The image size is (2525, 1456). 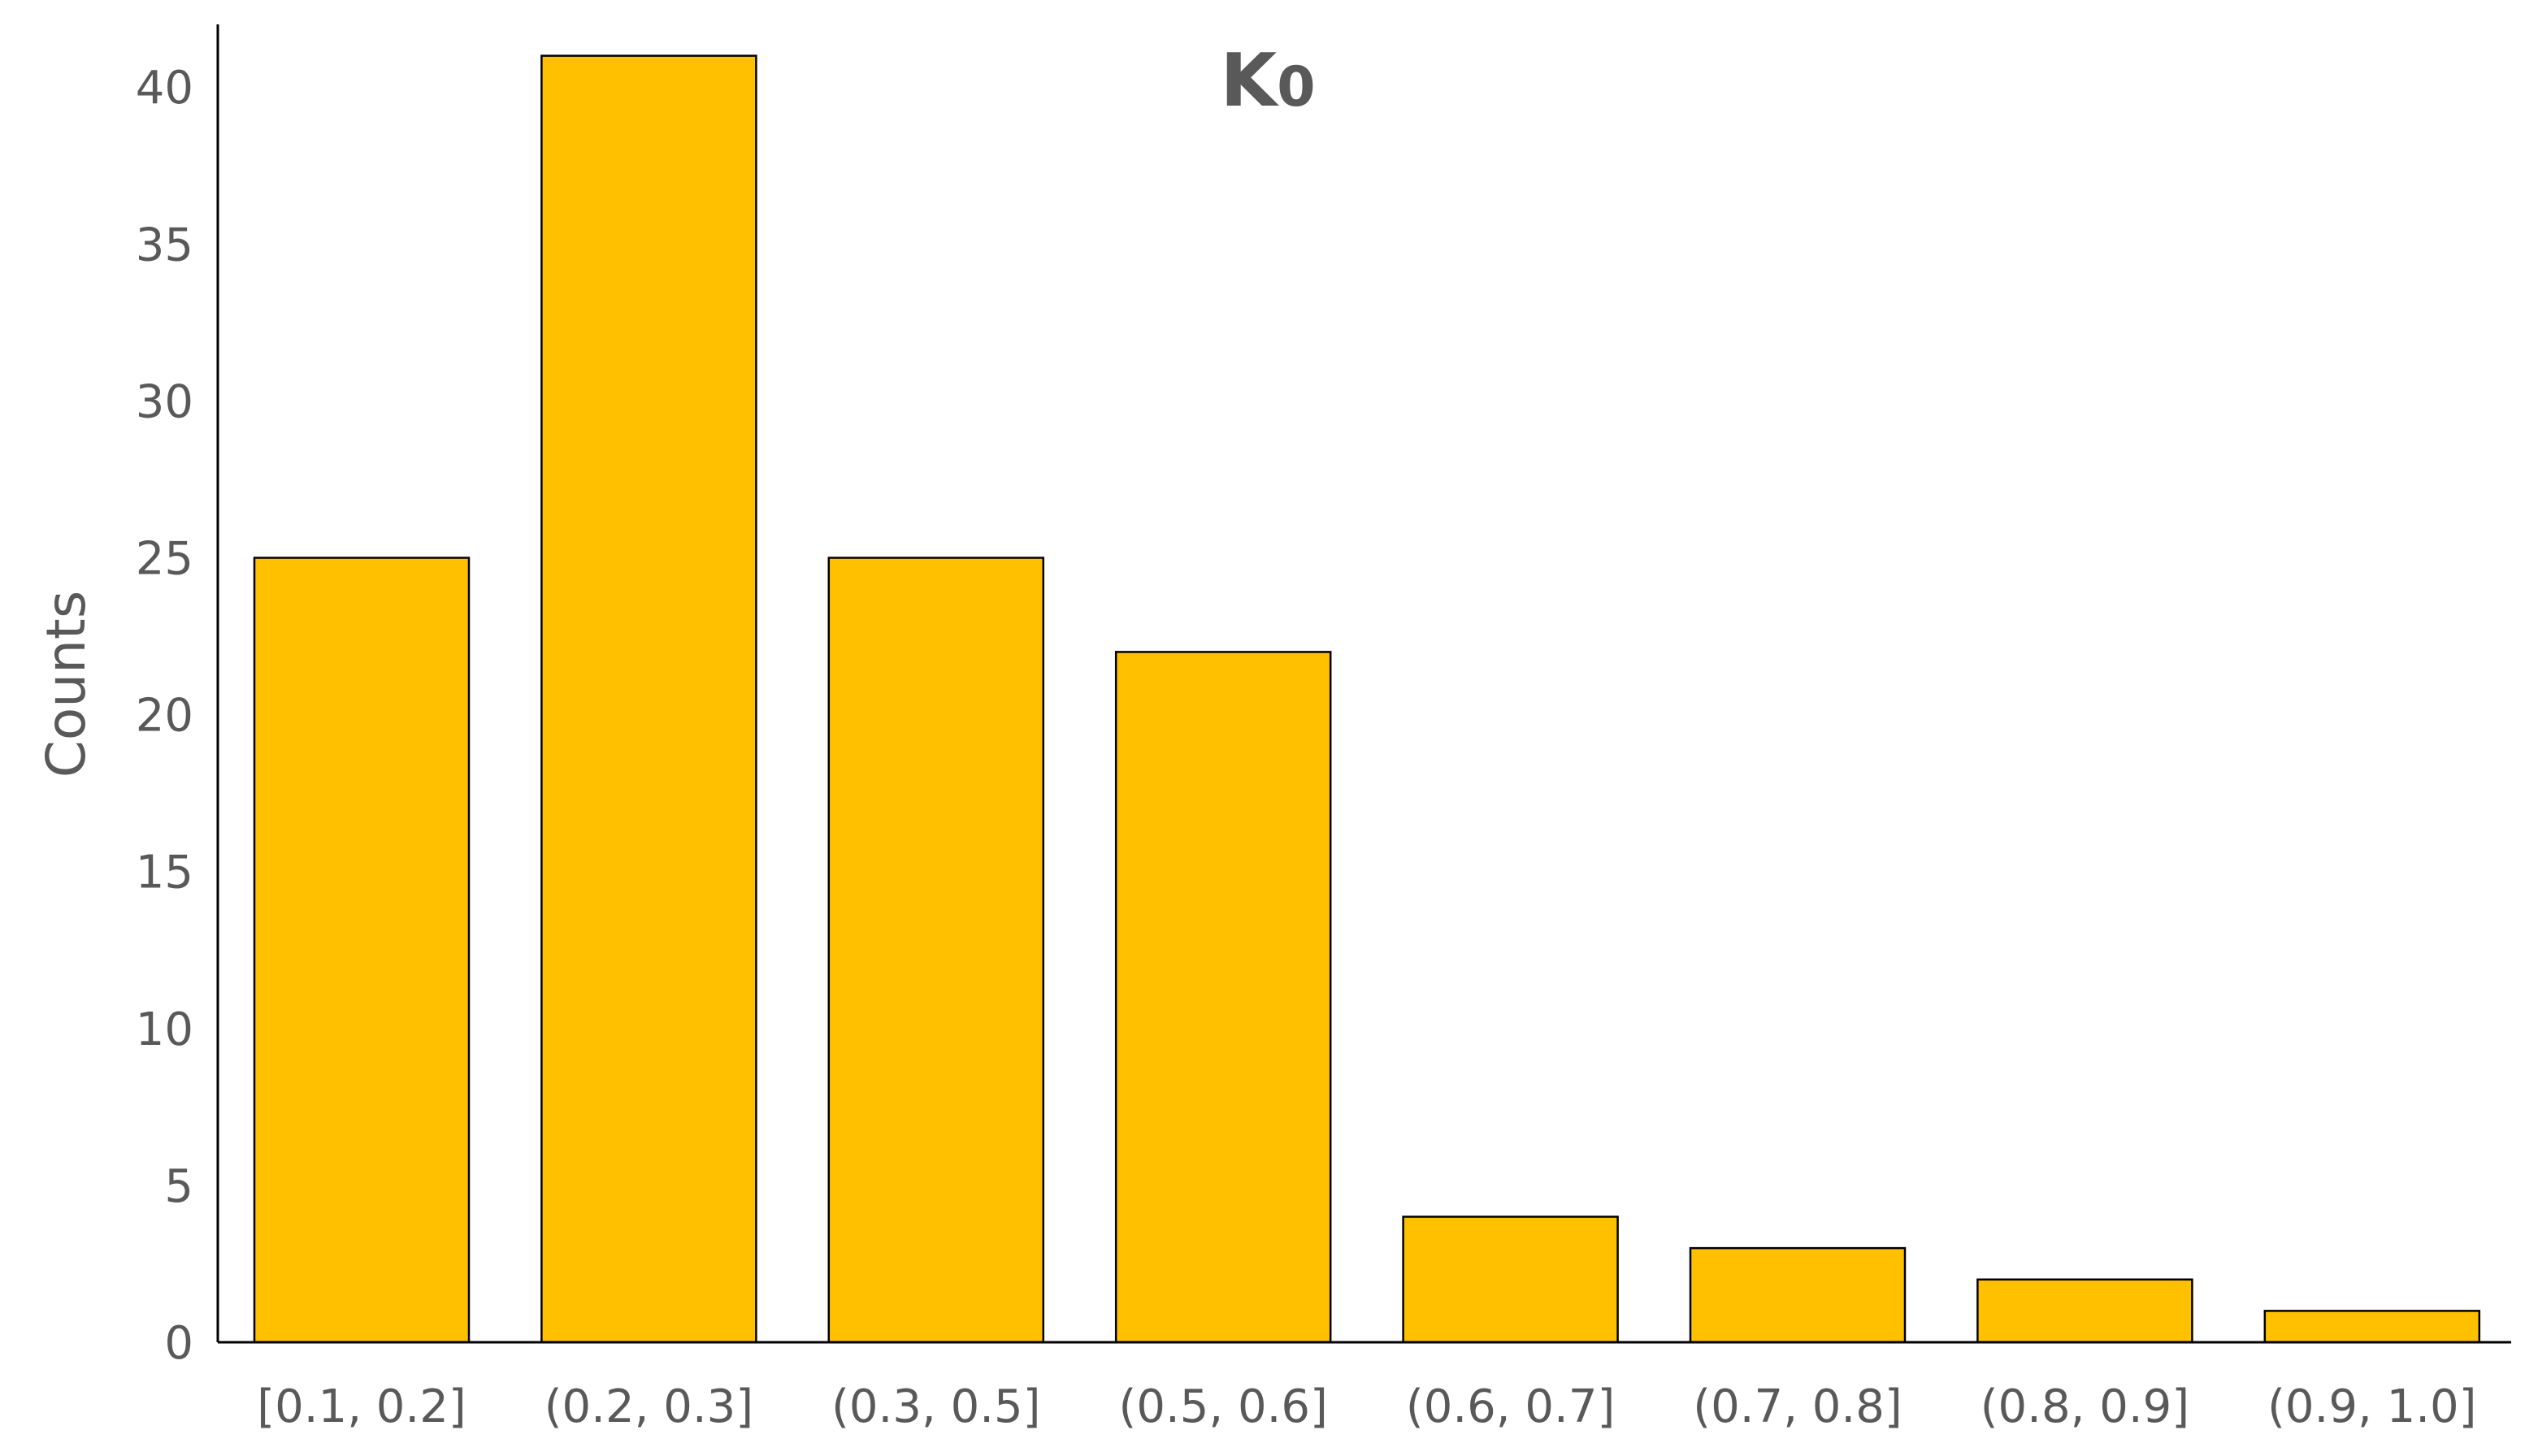 I want to click on y-tick-label: 30, so click(x=164, y=401).